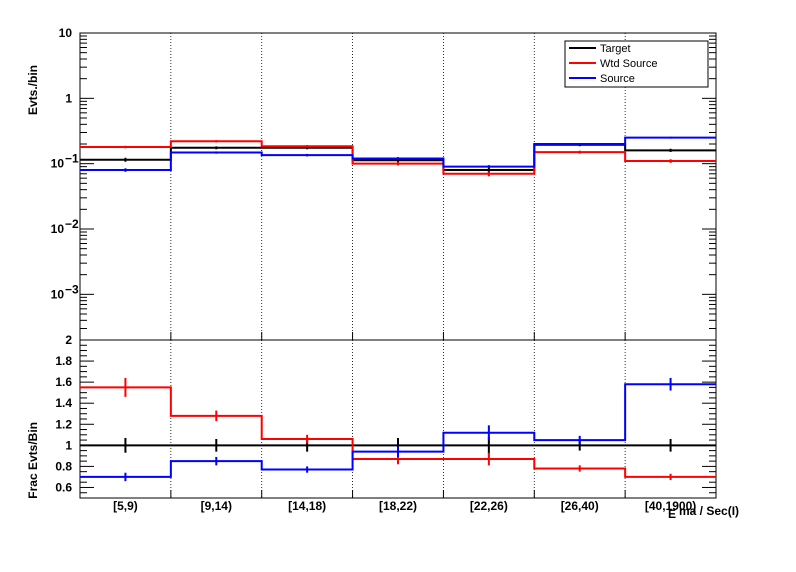  Describe the element at coordinates (670, 506) in the screenshot. I see `x-tick-label: [40,1900)` at that location.